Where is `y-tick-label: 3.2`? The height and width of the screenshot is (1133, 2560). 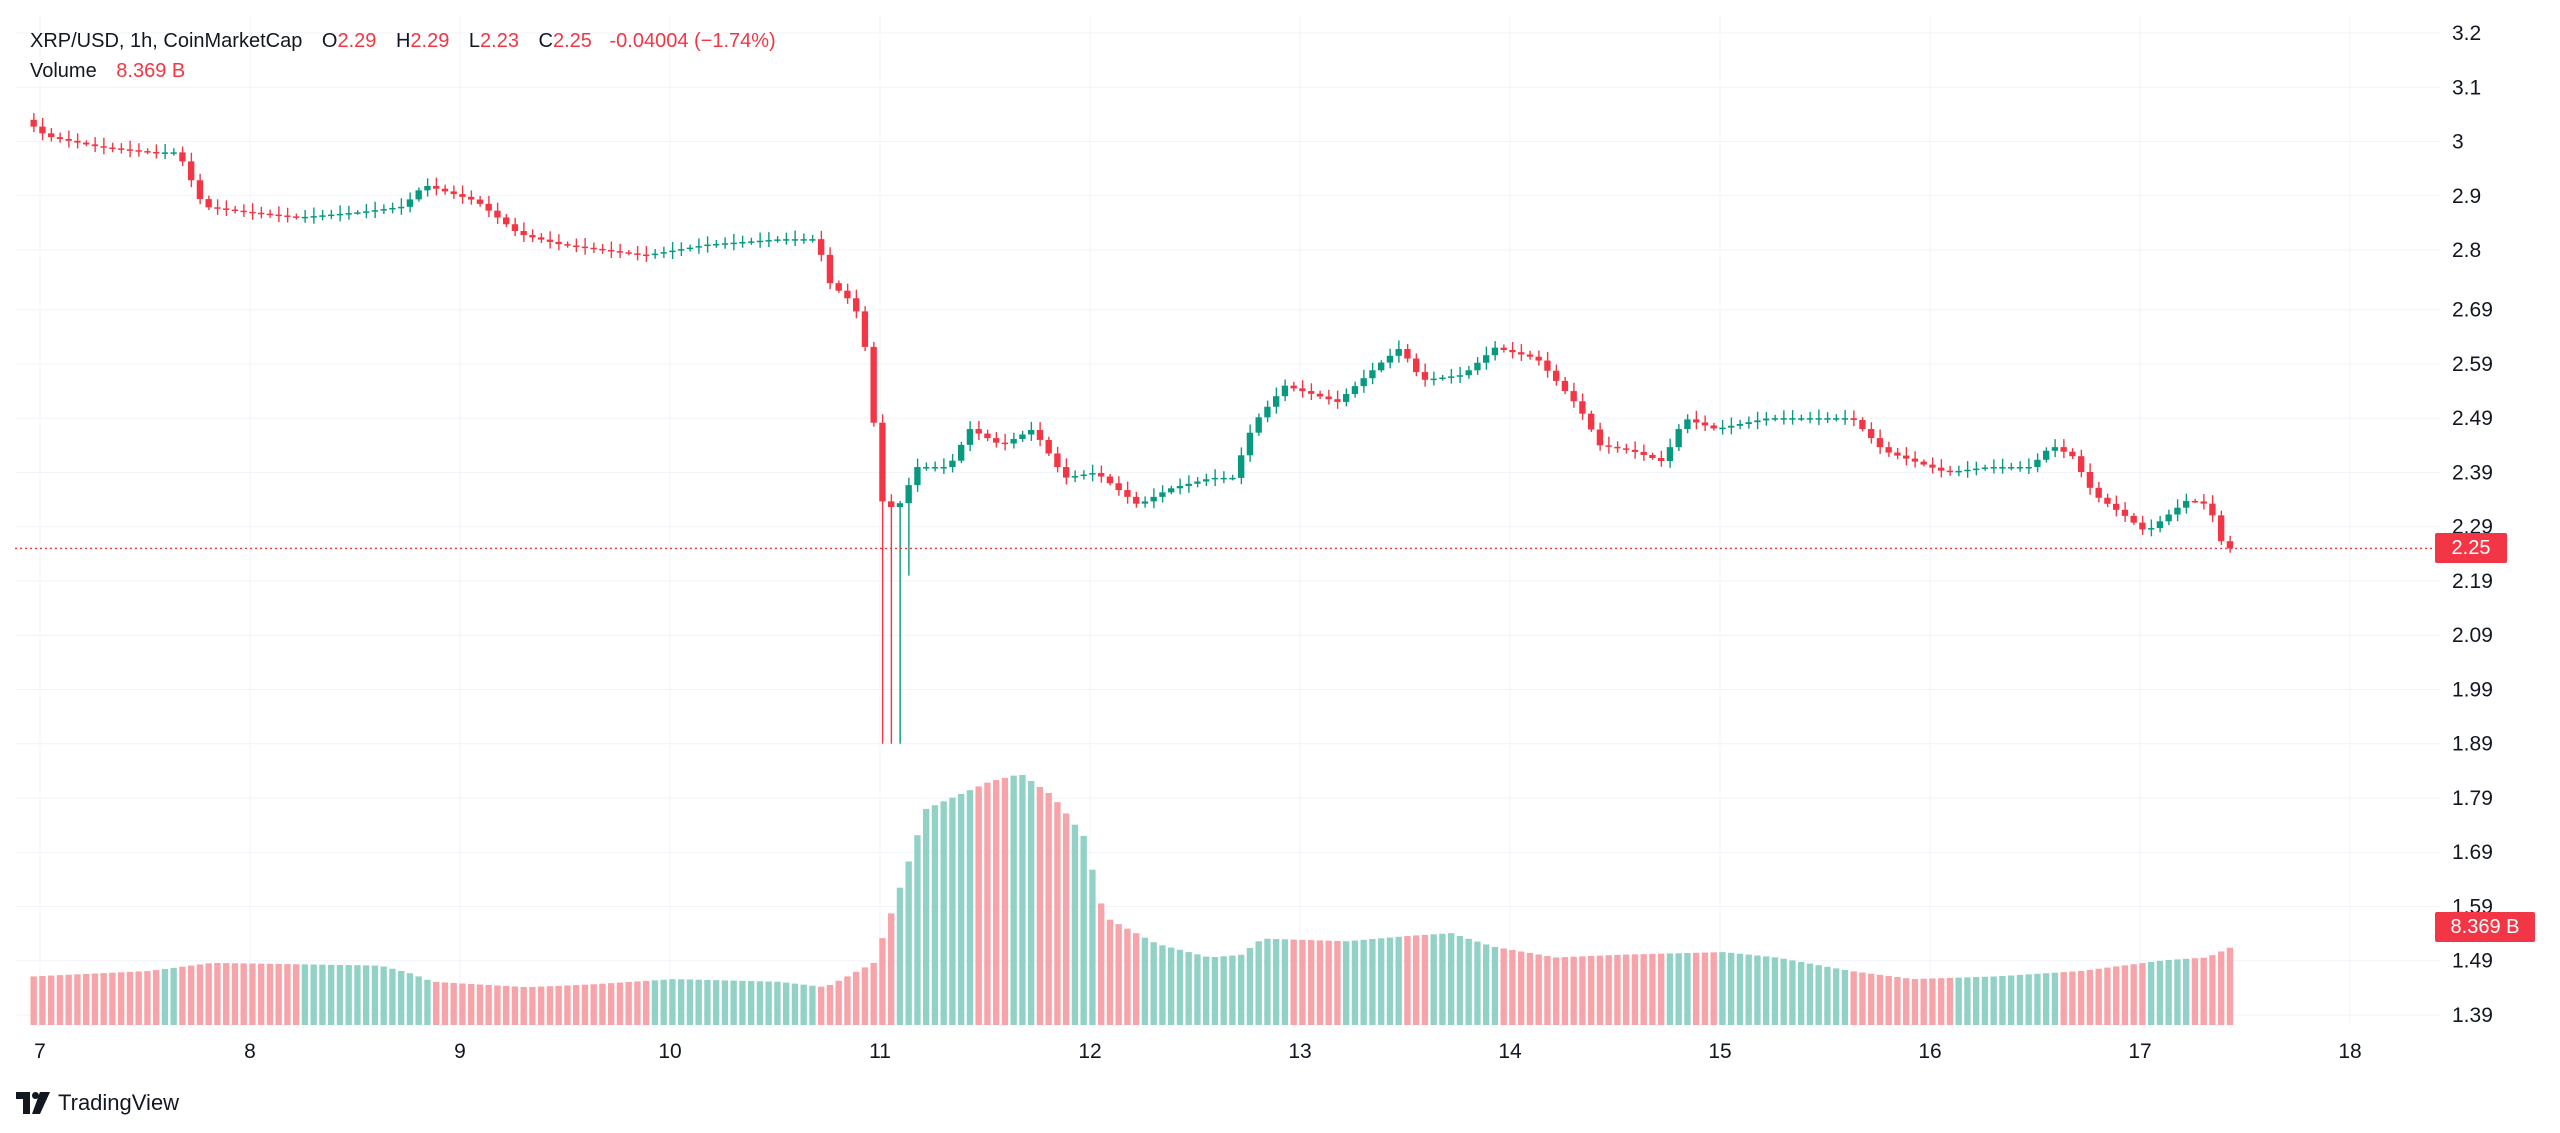
y-tick-label: 3.2 is located at coordinates (2466, 33).